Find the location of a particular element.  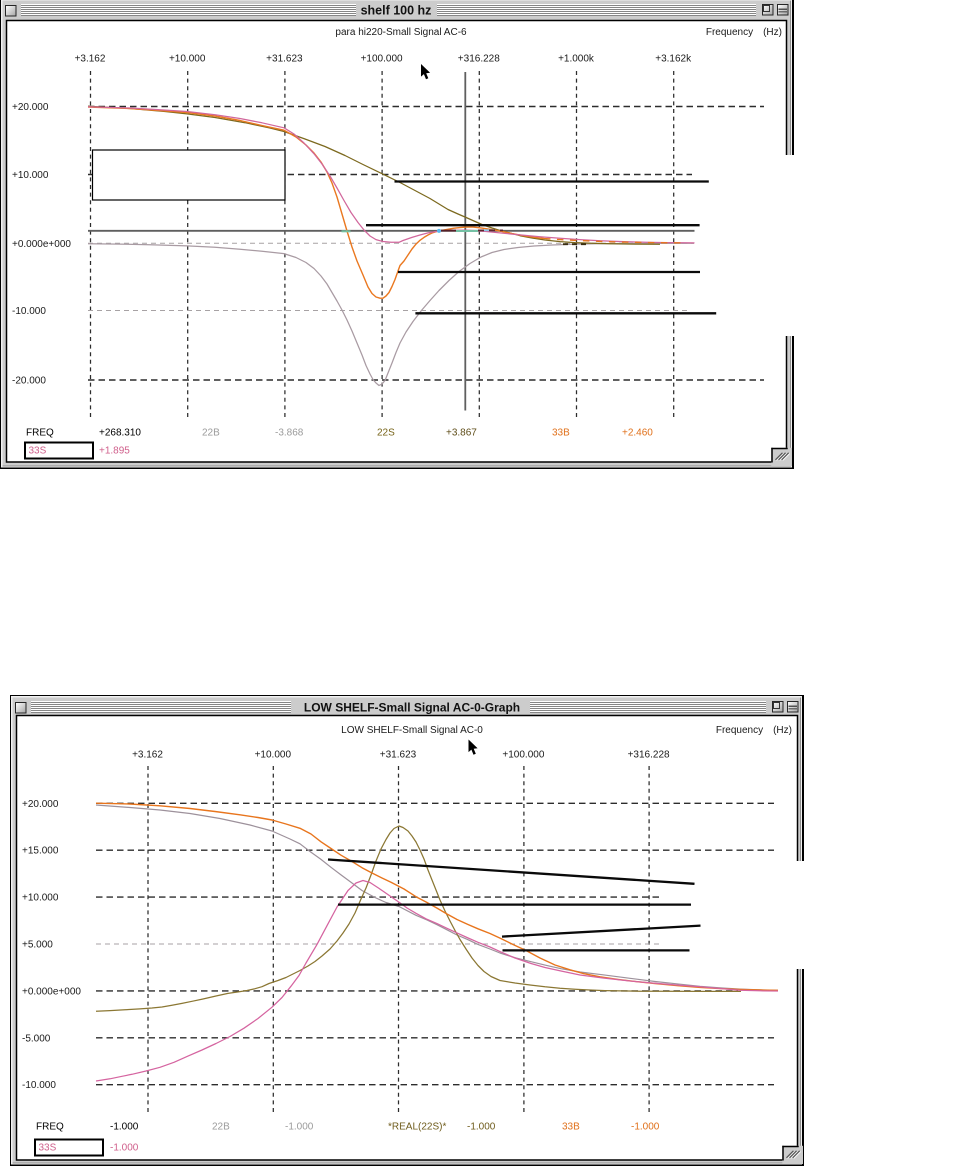

svg-text: LOW SHELF-Small Signal AC-0 is located at coordinates (412, 730).